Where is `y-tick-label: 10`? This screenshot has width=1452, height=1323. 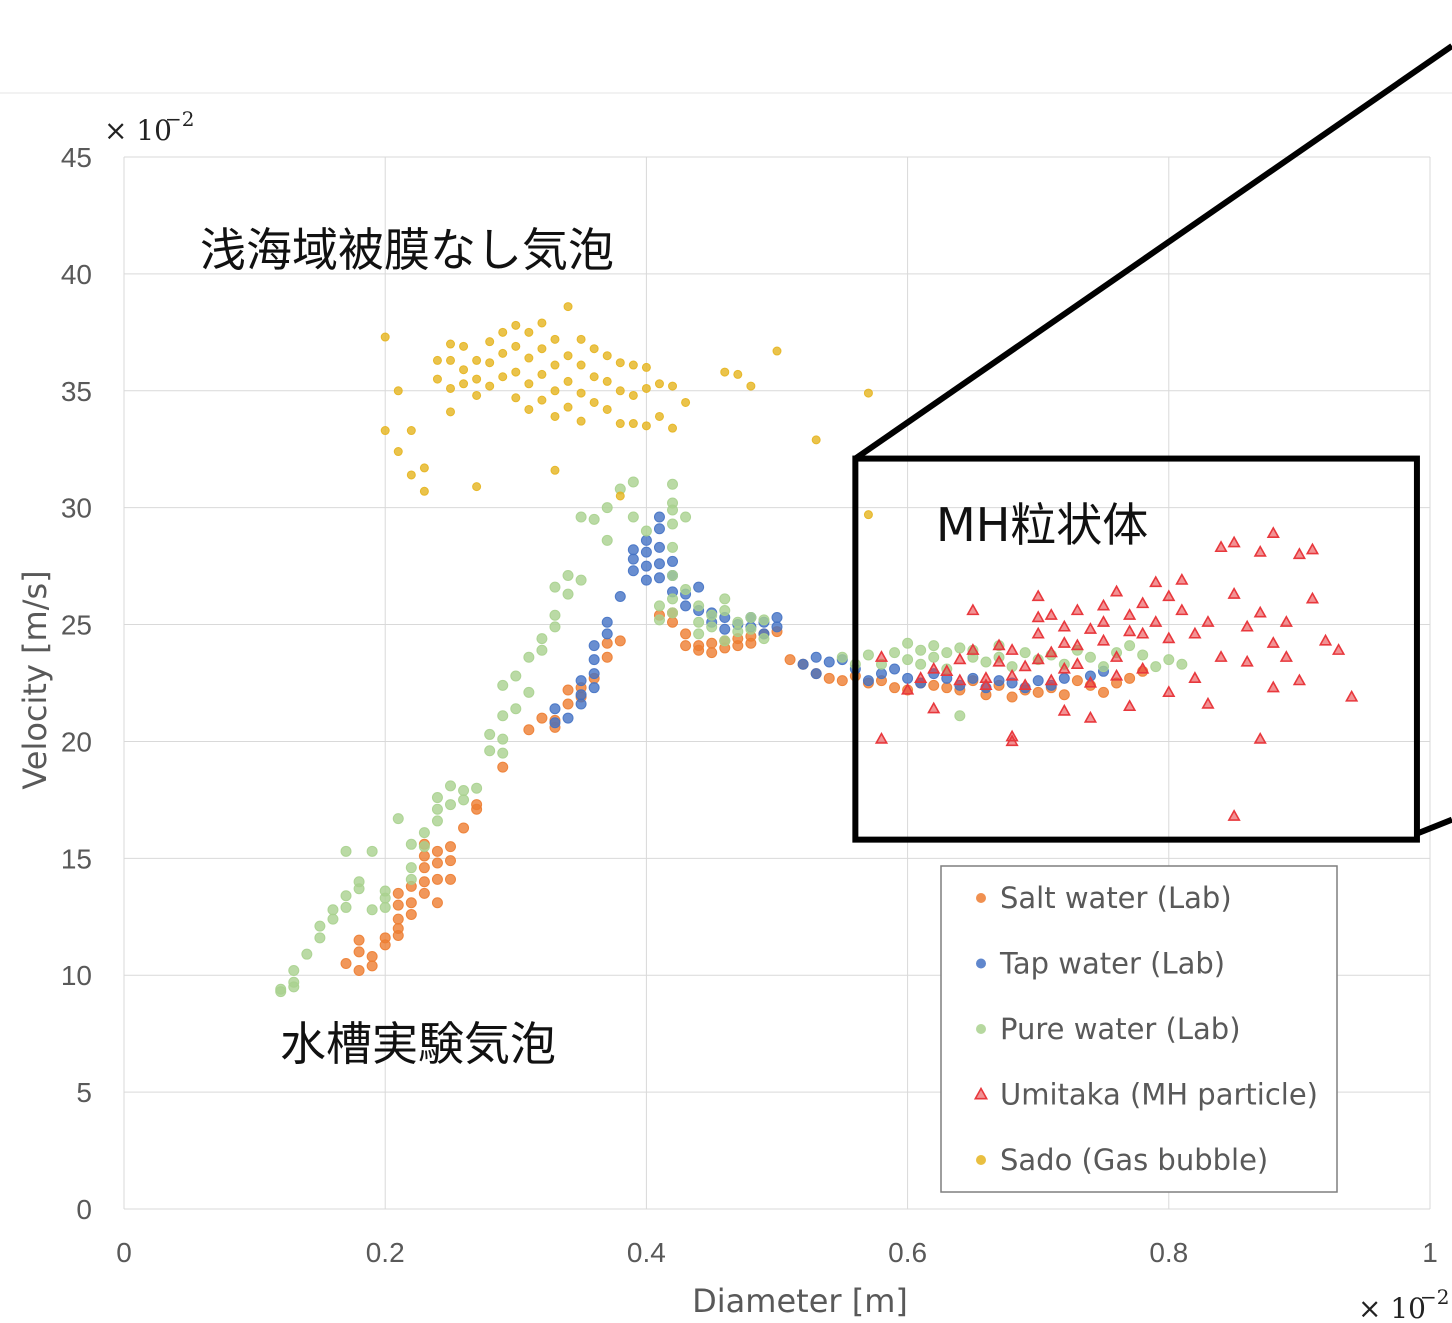
y-tick-label: 10 is located at coordinates (76, 975).